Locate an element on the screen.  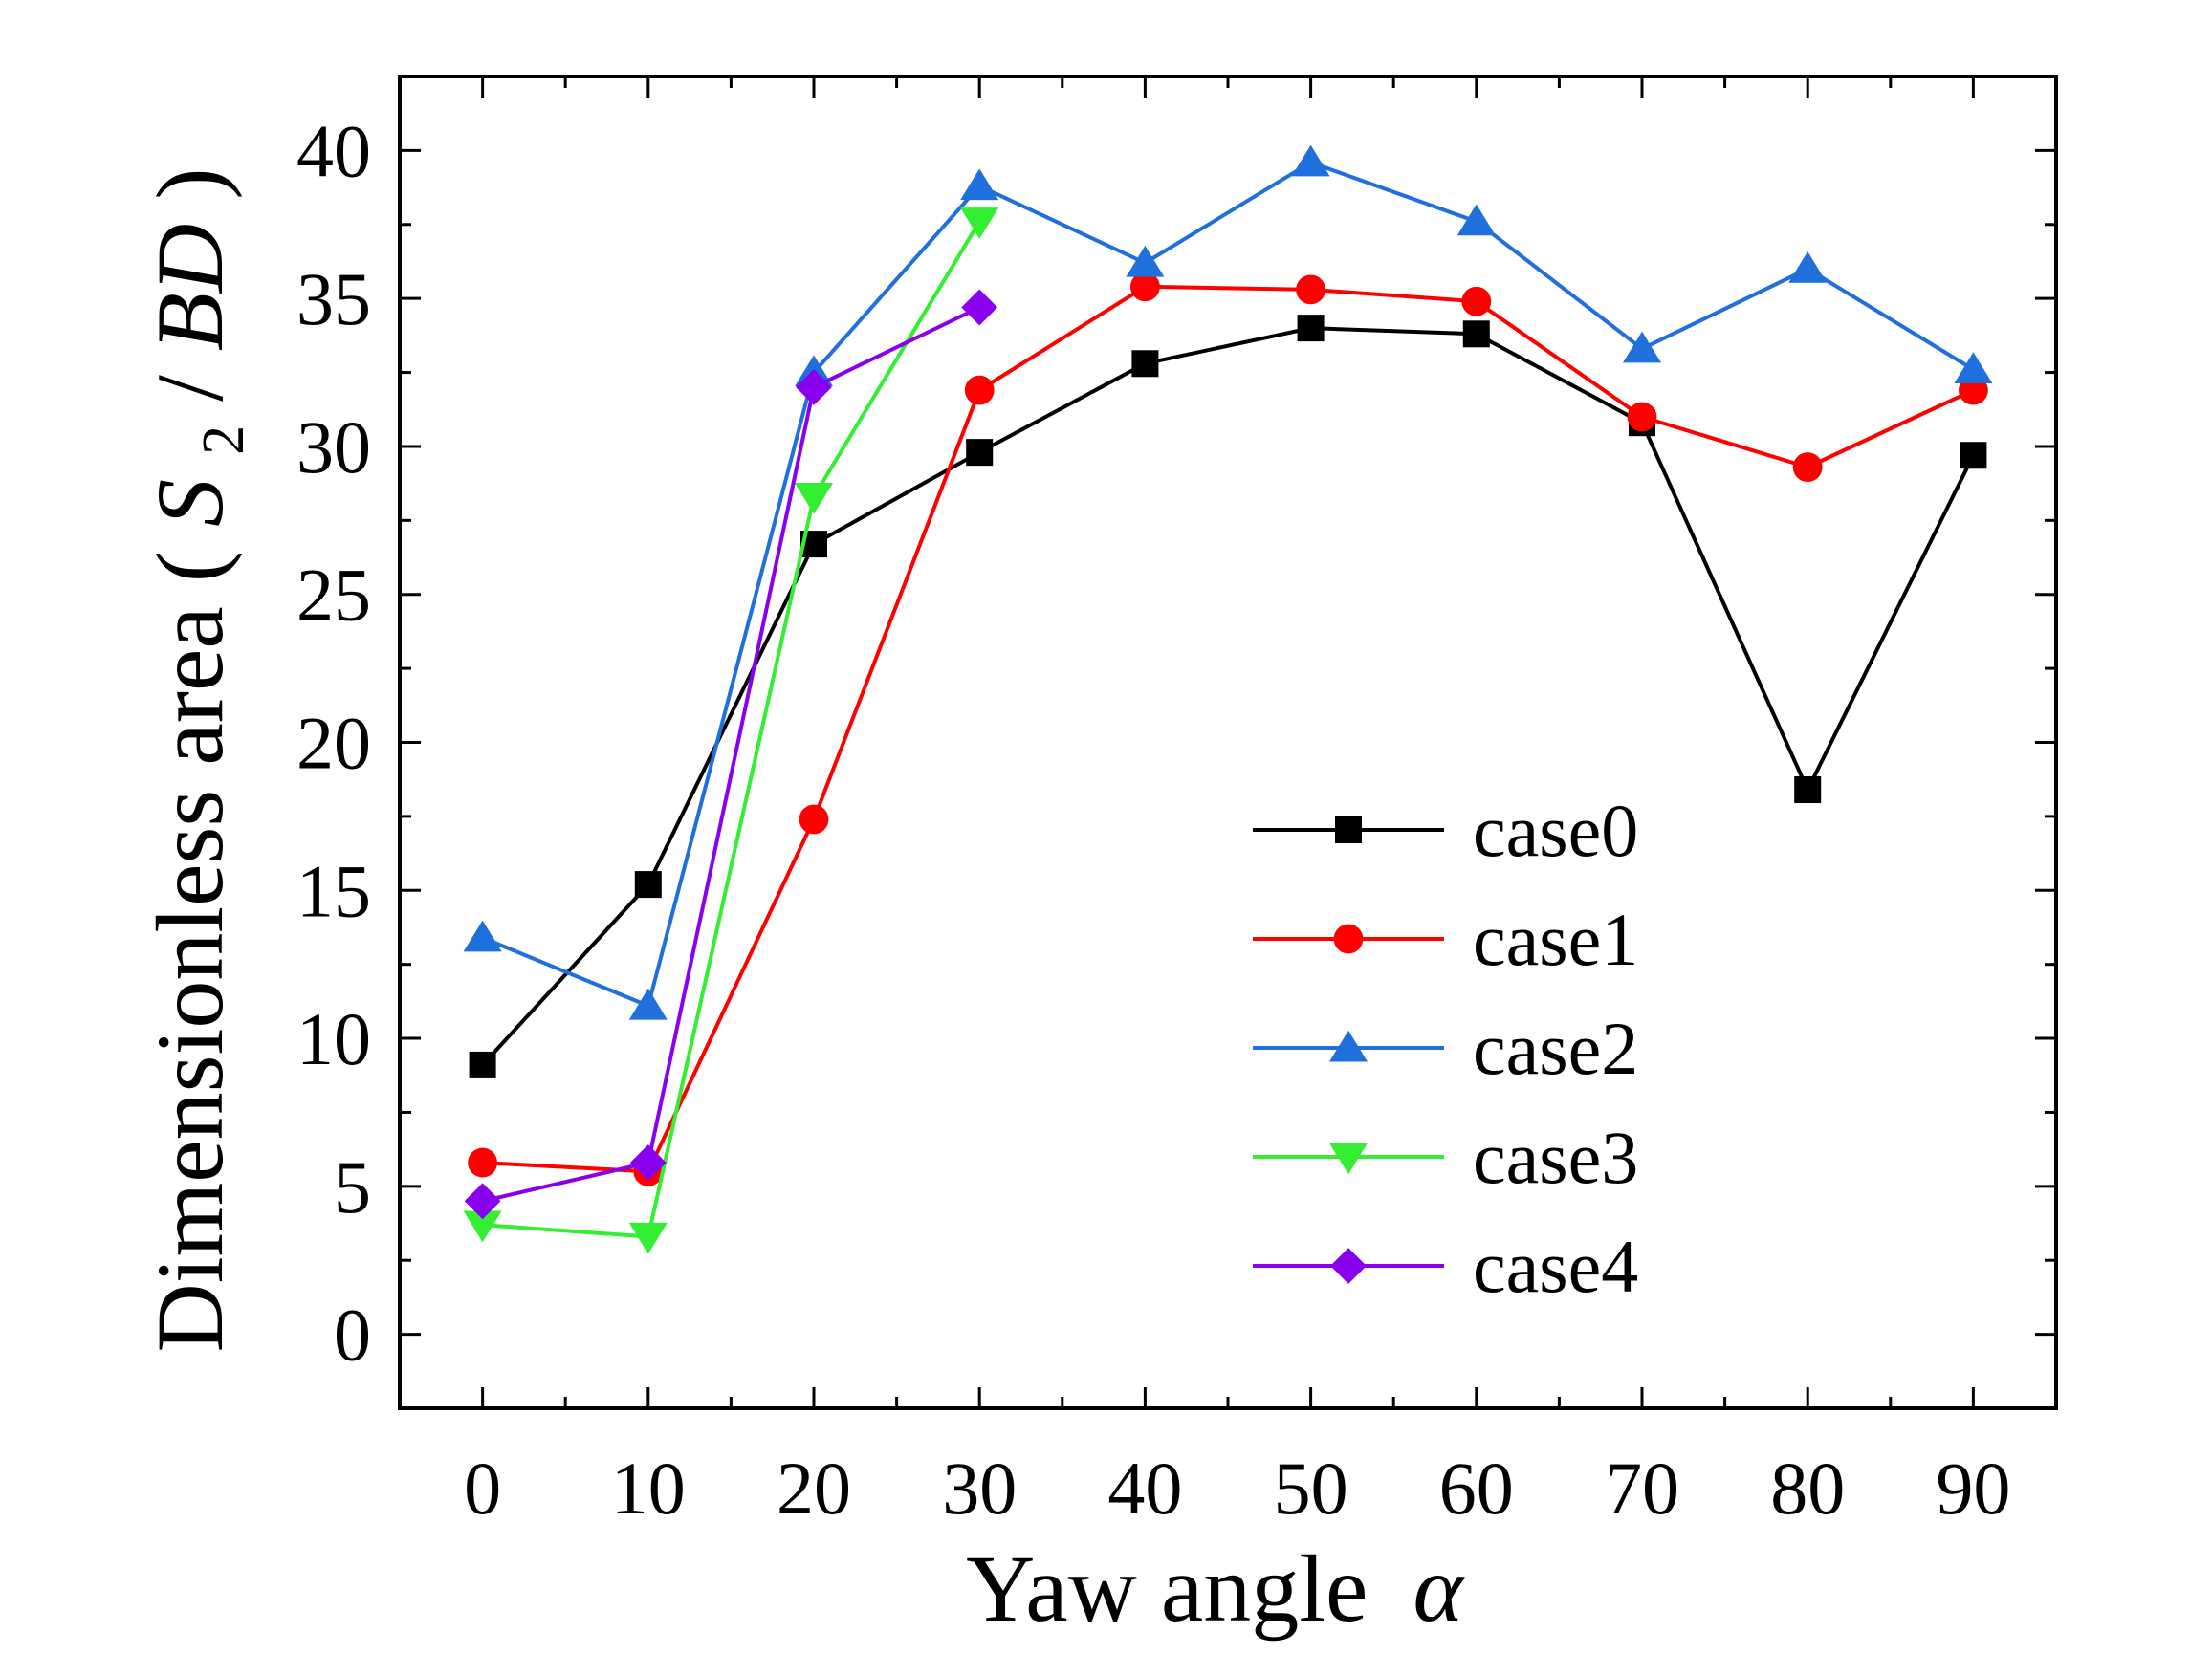
series-case4 is located at coordinates (731, 754).